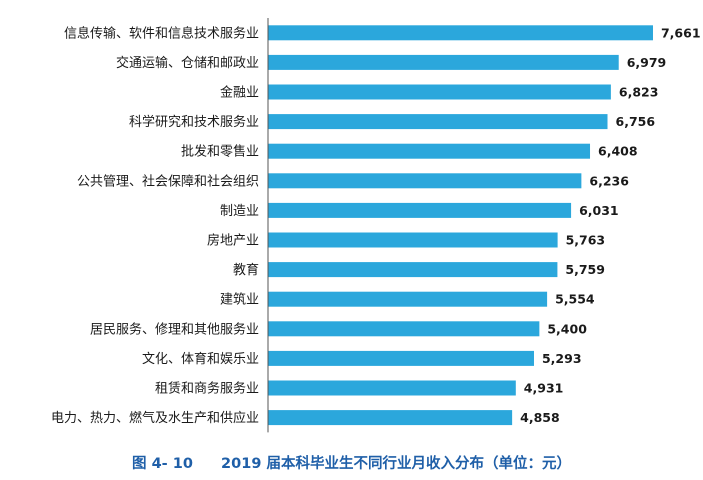 Image resolution: width=703 pixels, height=480 pixels. I want to click on value-label: 4,858, so click(540, 417).